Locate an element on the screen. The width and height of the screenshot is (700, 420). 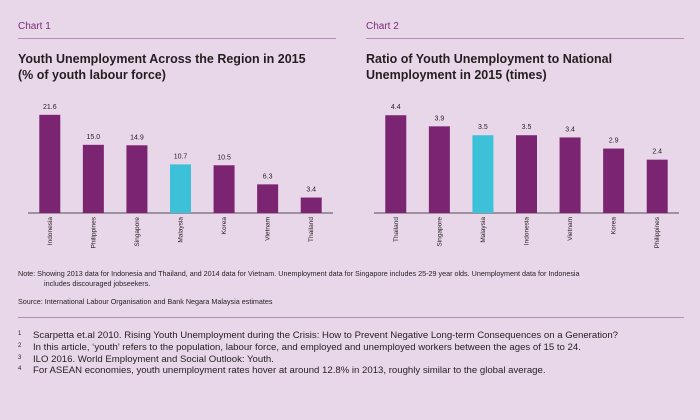
chart-1-label: Chart 1 is located at coordinates (34, 26).